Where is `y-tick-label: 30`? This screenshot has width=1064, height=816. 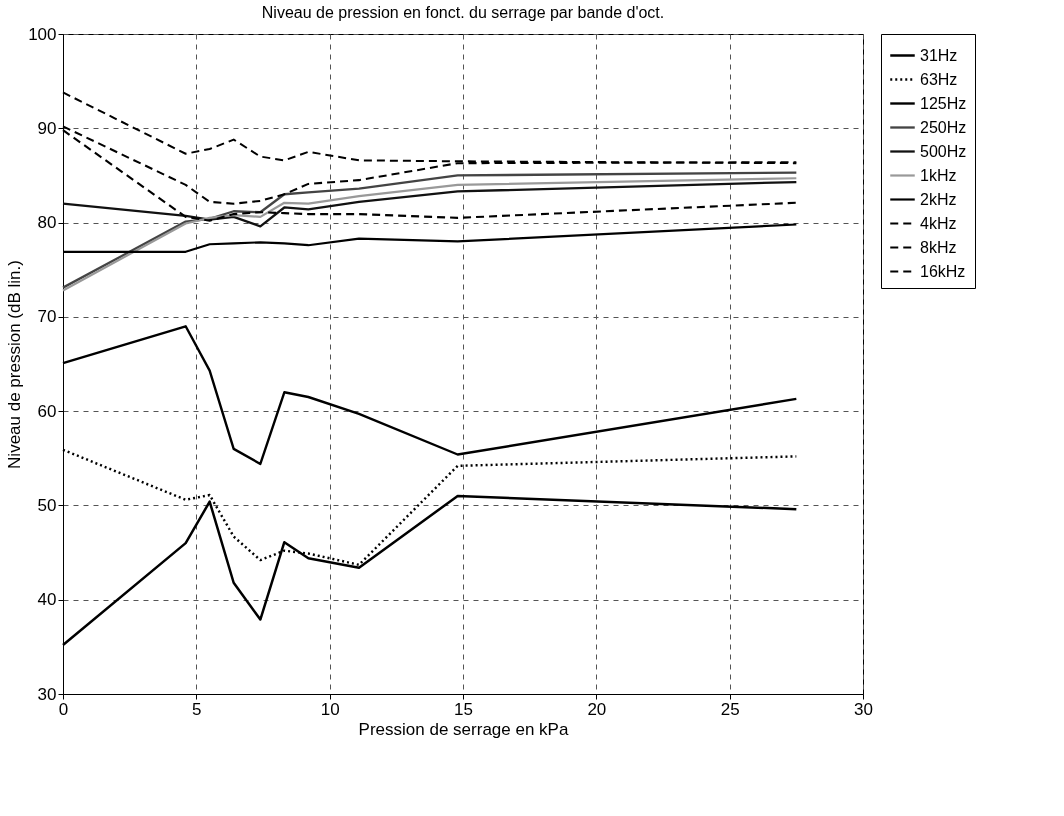 y-tick-label: 30 is located at coordinates (47, 694).